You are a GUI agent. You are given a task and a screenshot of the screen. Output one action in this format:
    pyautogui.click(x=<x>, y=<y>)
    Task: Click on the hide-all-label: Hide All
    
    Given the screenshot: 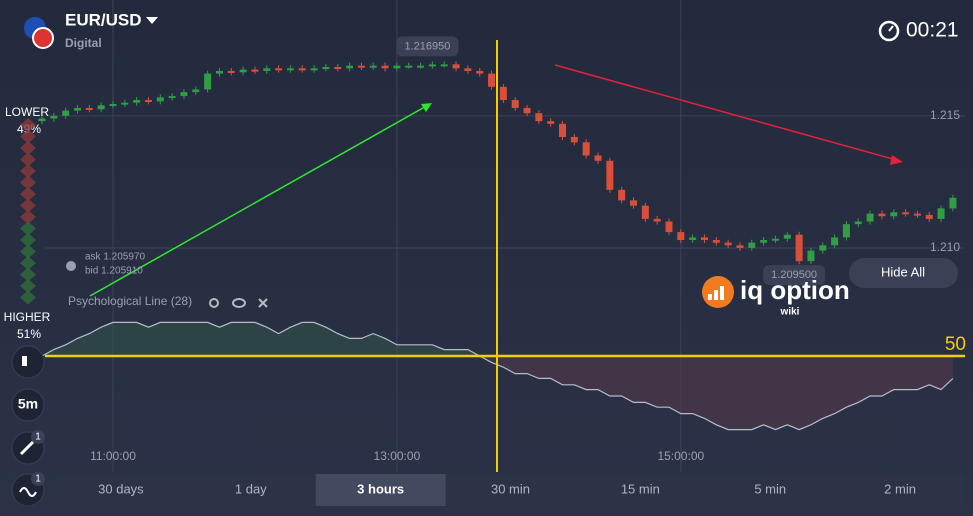 What is the action you would take?
    pyautogui.click(x=903, y=271)
    